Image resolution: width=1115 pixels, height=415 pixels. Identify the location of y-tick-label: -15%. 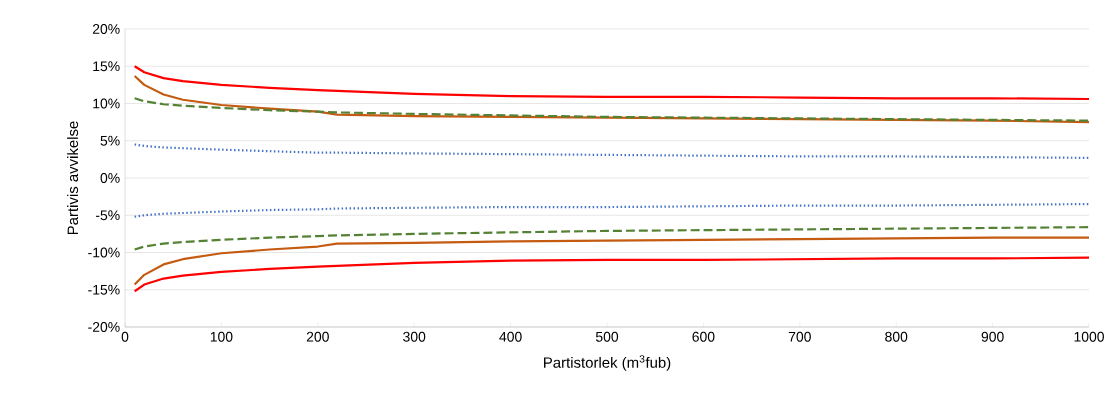
(104, 289).